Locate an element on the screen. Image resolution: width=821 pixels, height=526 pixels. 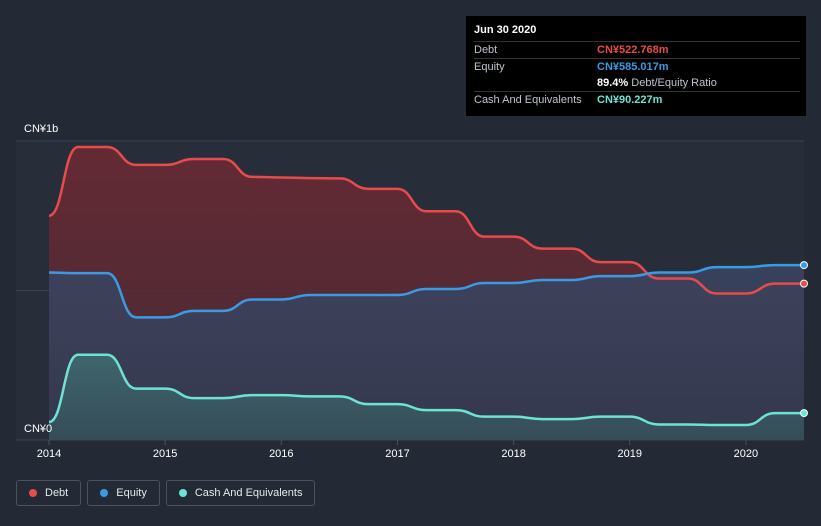
equity-end-point is located at coordinates (804, 265).